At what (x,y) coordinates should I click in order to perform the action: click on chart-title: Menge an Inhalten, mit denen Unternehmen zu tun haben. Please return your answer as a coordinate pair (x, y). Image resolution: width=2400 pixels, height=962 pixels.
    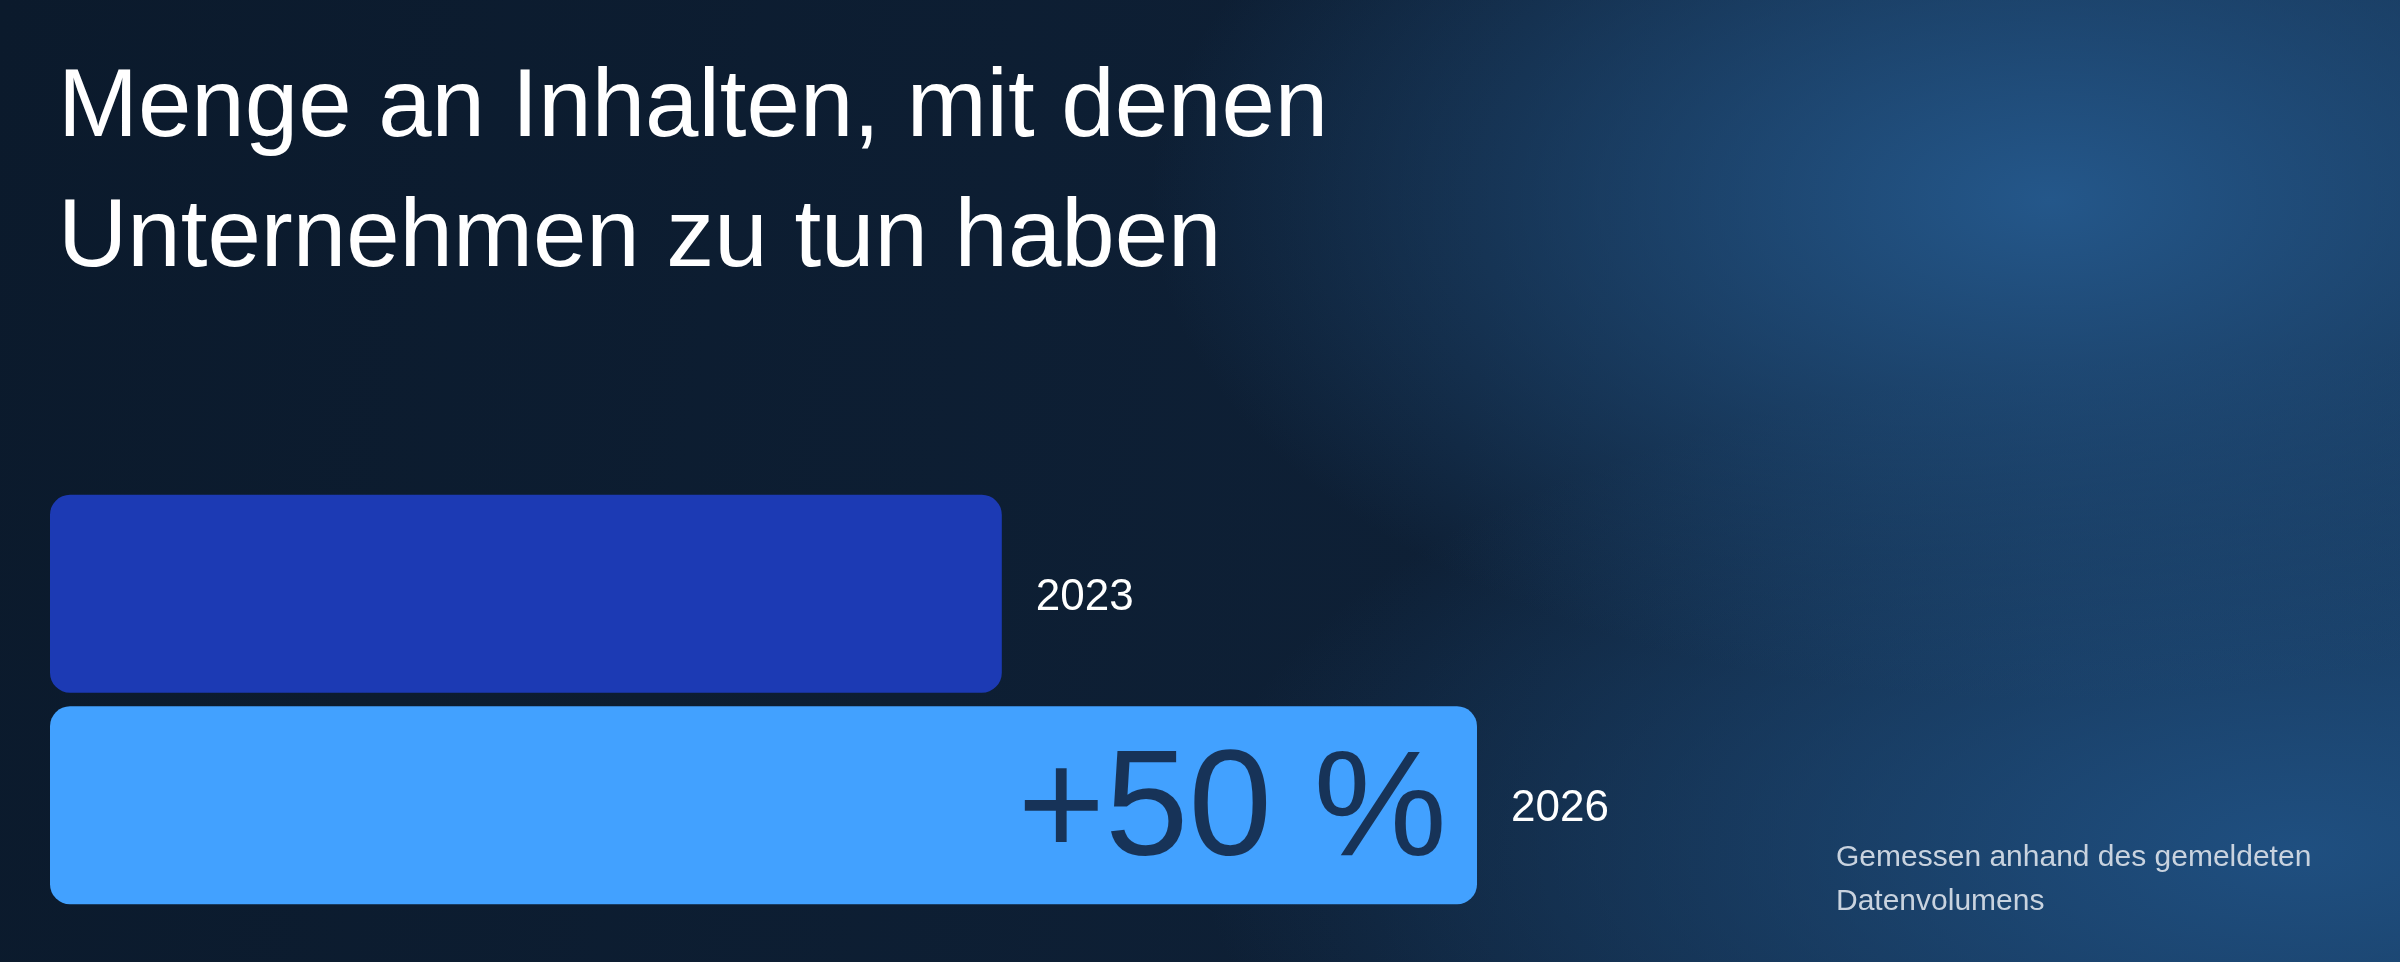
    Looking at the image, I should click on (694, 168).